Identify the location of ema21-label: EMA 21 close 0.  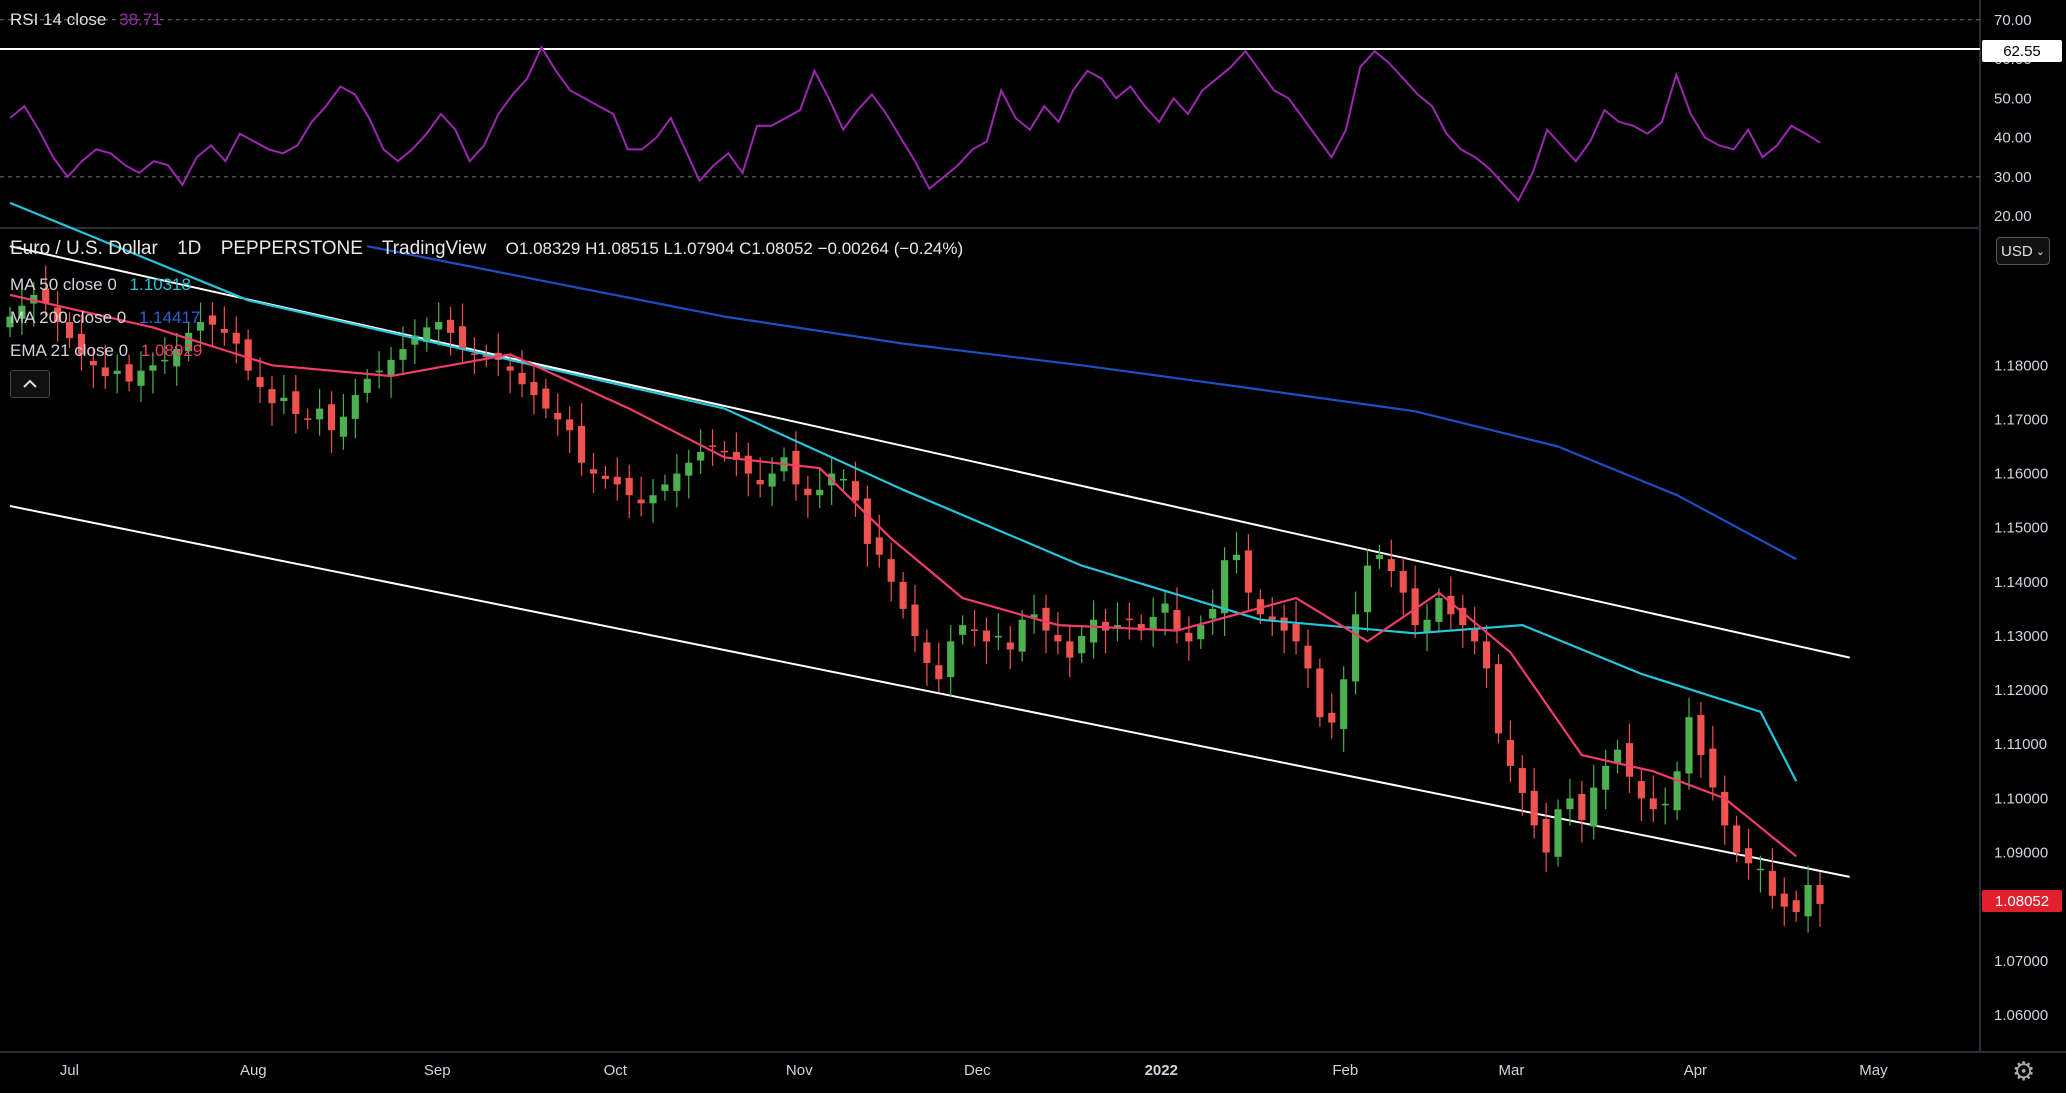
(69, 350).